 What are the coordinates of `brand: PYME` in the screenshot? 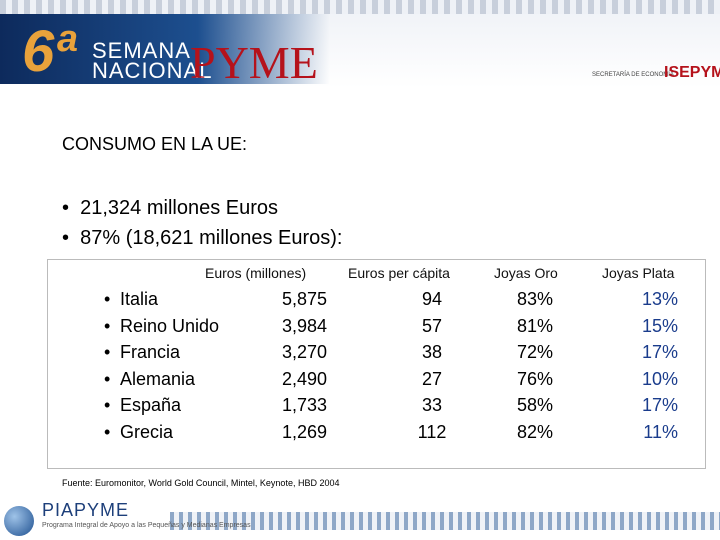 It's located at (254, 62).